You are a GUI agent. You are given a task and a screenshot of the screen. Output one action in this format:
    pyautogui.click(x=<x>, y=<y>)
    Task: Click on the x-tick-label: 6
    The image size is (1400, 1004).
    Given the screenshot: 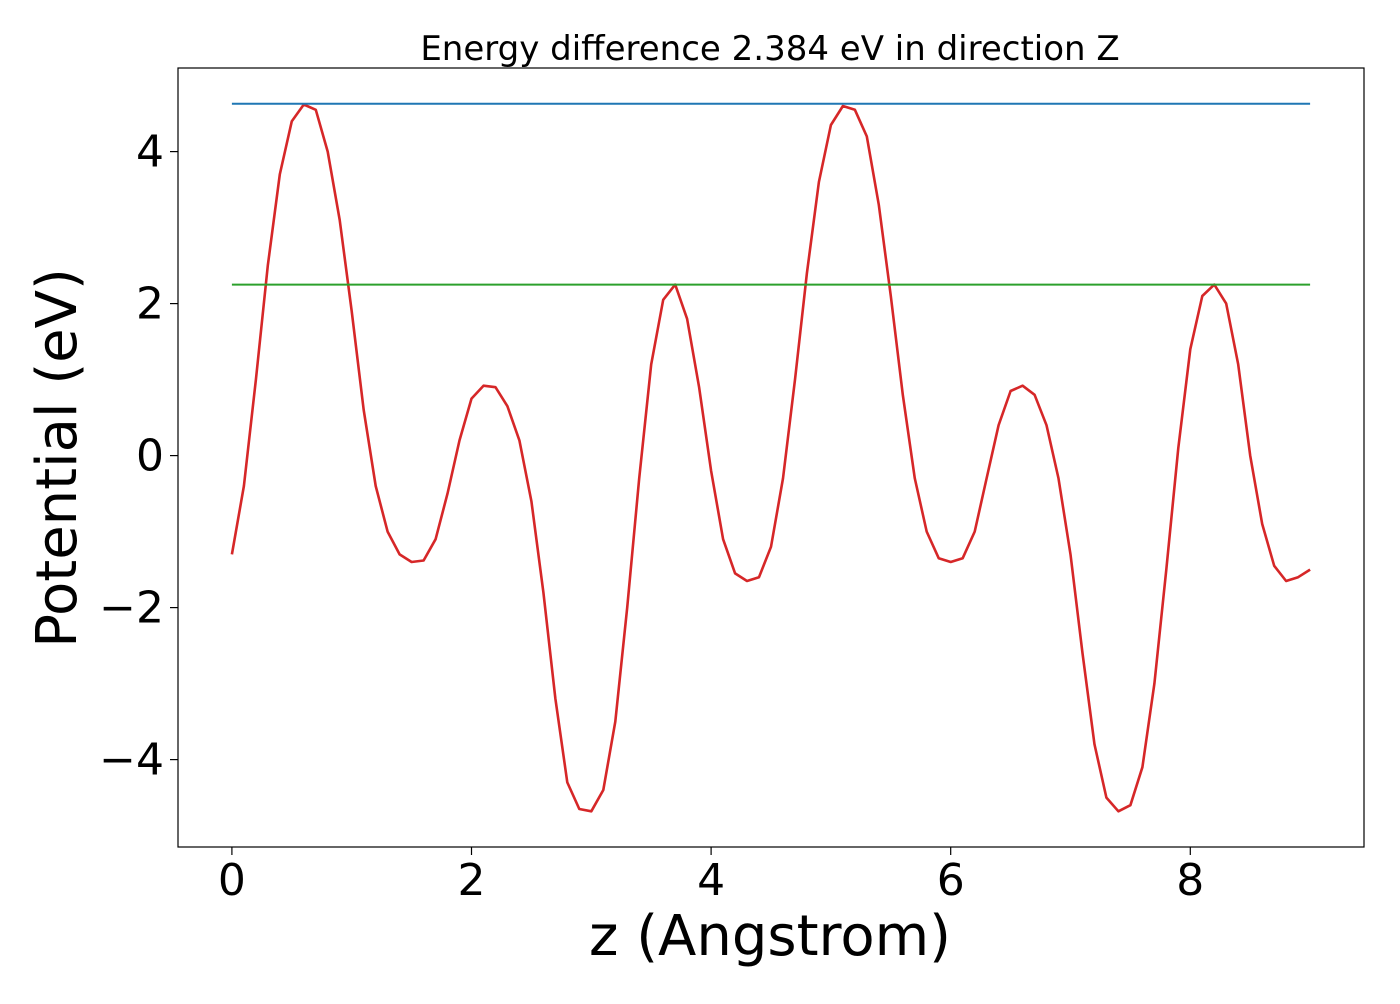 What is the action you would take?
    pyautogui.click(x=951, y=880)
    